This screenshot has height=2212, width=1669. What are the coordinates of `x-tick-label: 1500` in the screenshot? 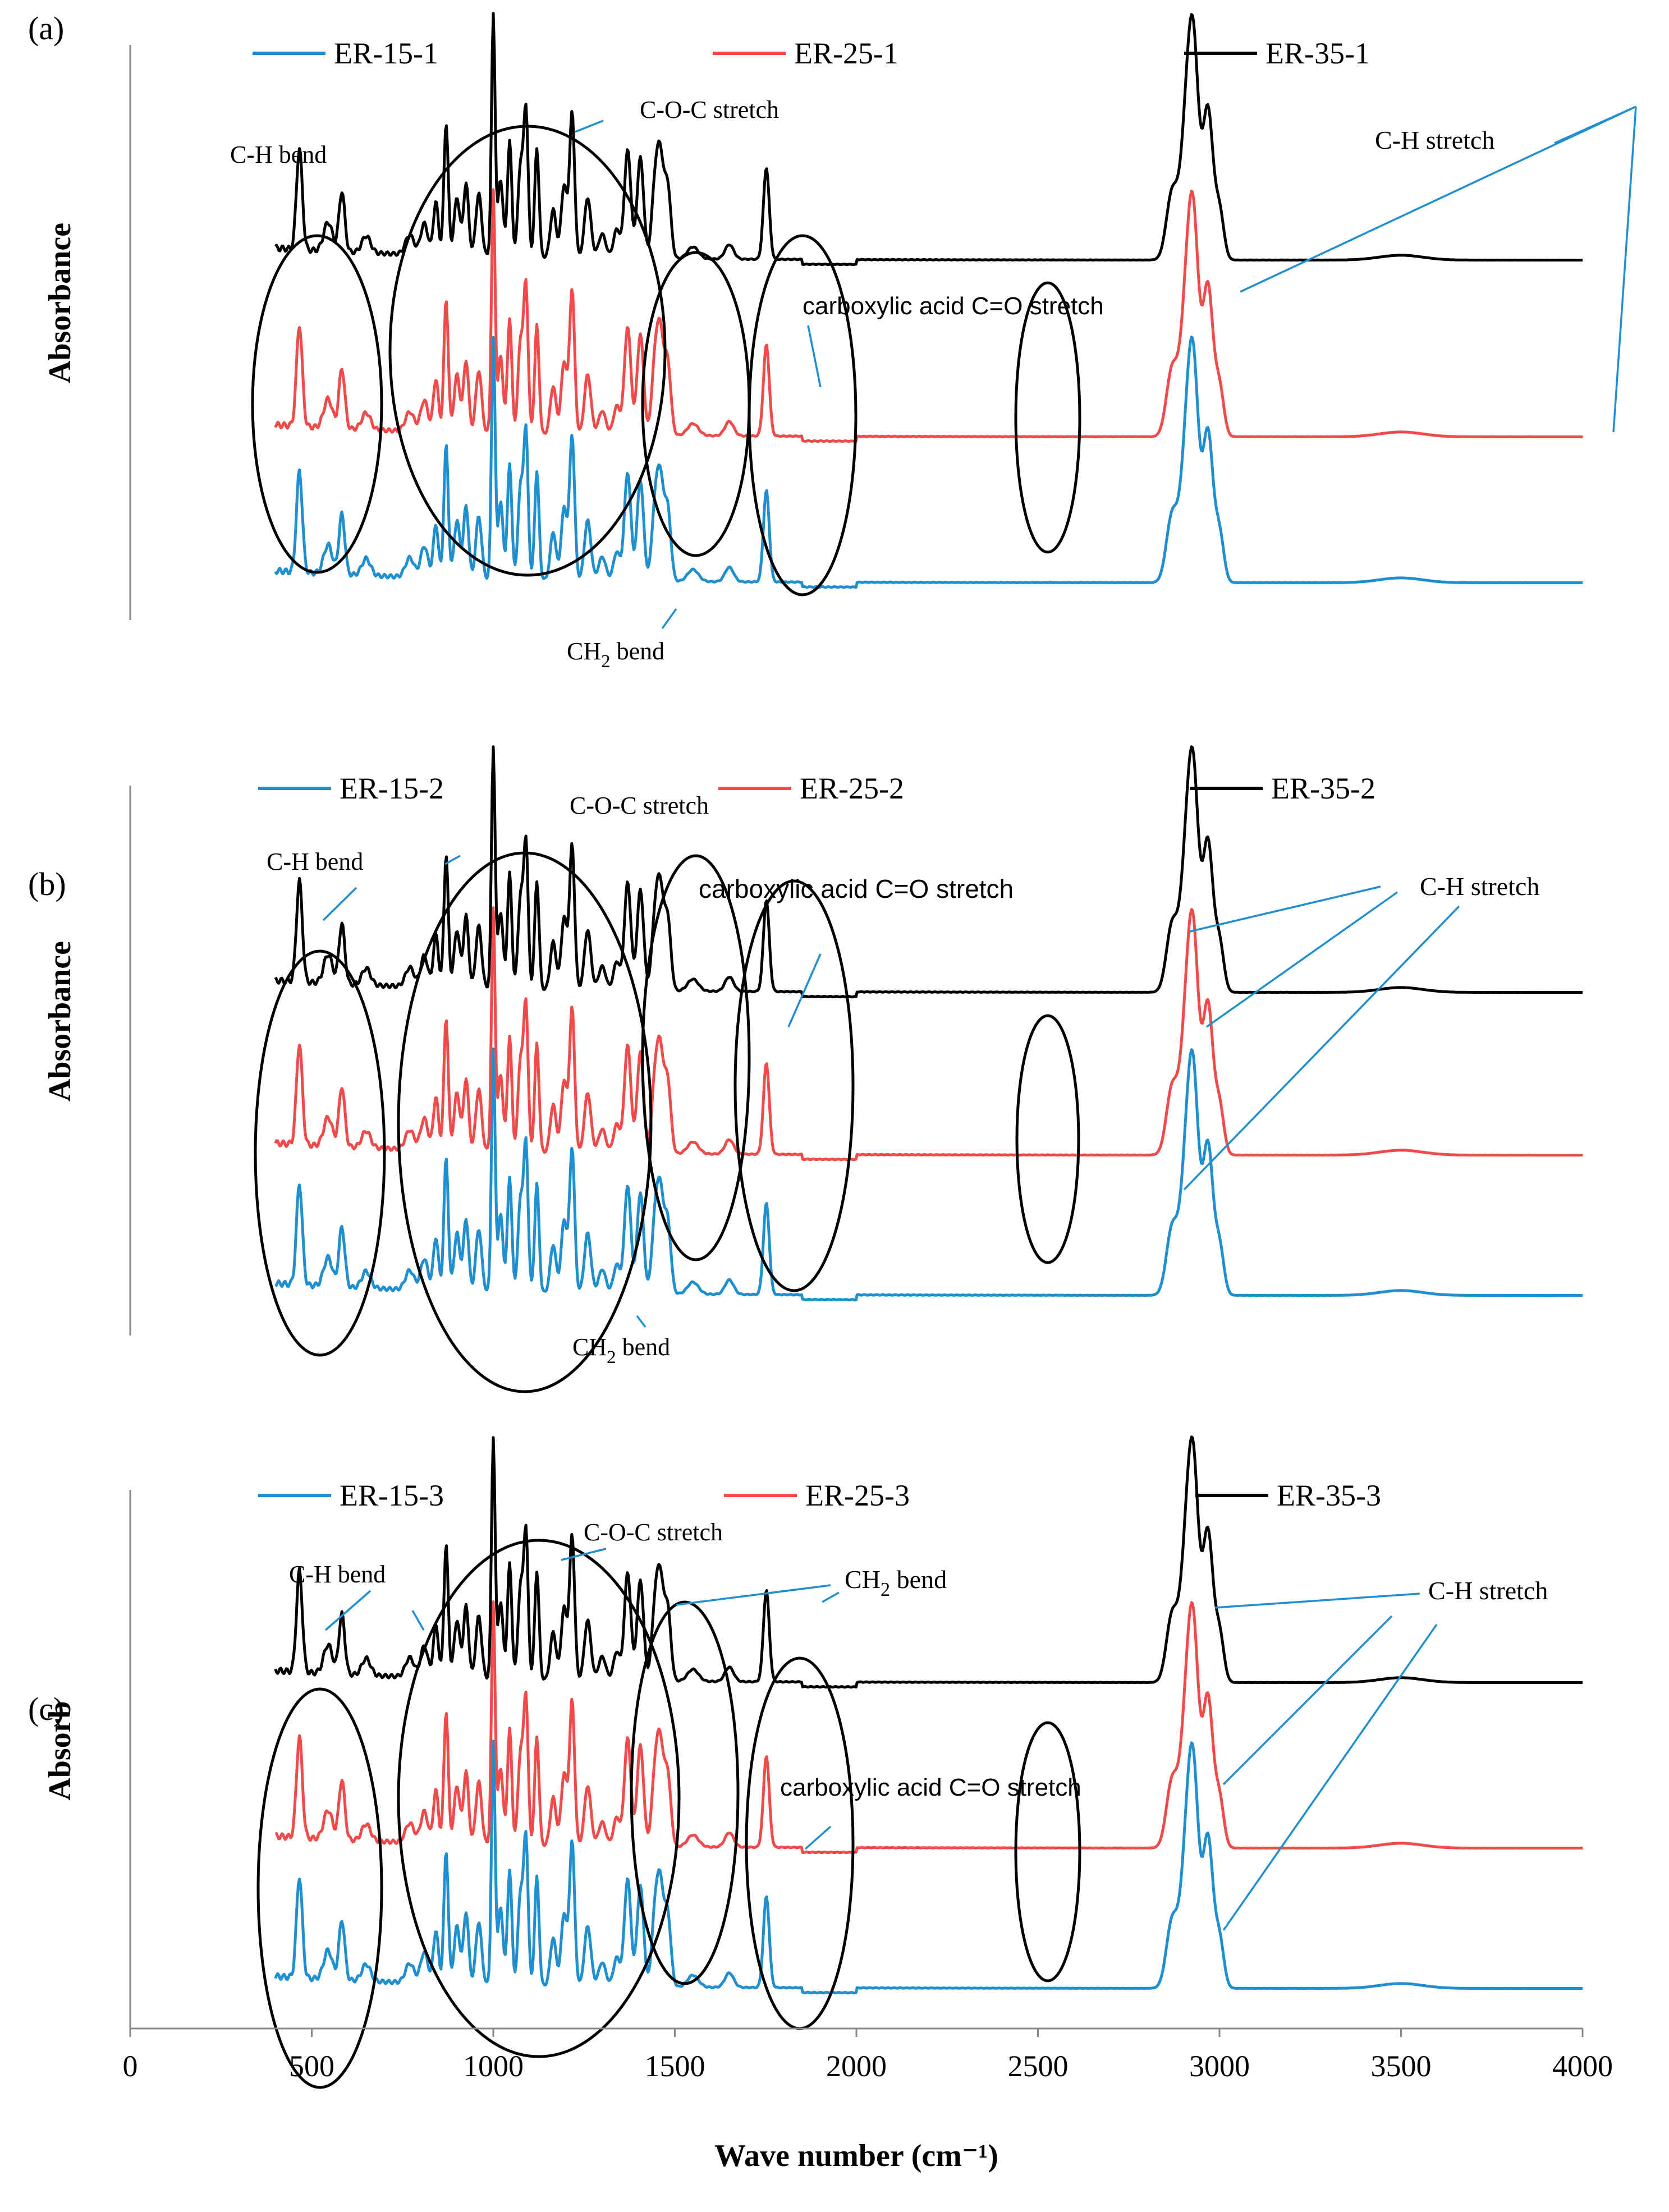 It's located at (675, 2066).